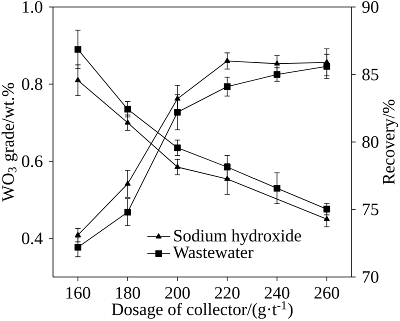 Image resolution: width=400 pixels, height=321 pixels. Describe the element at coordinates (78, 293) in the screenshot. I see `x-tick-label: 160` at that location.